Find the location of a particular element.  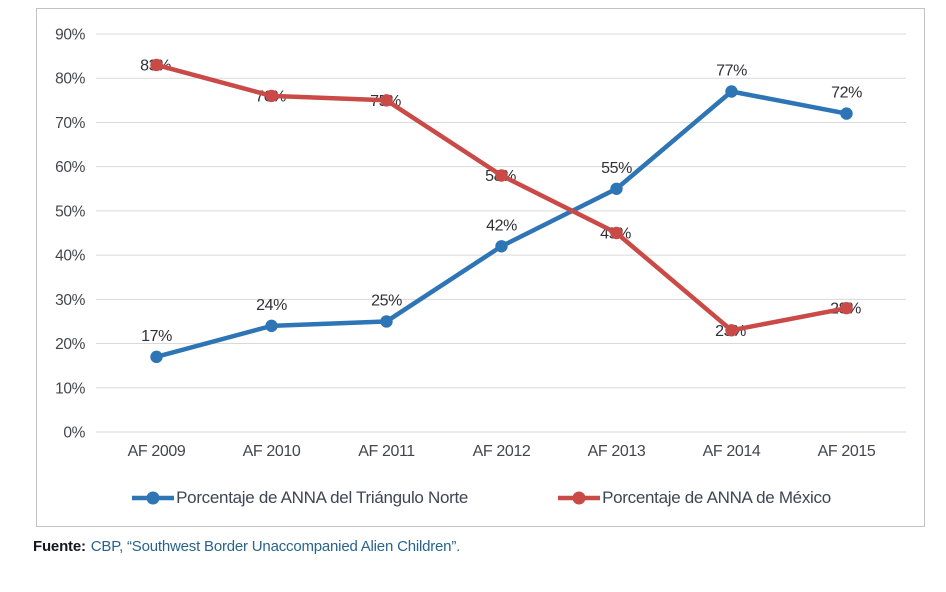

x-axis-label: AF 2014 is located at coordinates (732, 451).